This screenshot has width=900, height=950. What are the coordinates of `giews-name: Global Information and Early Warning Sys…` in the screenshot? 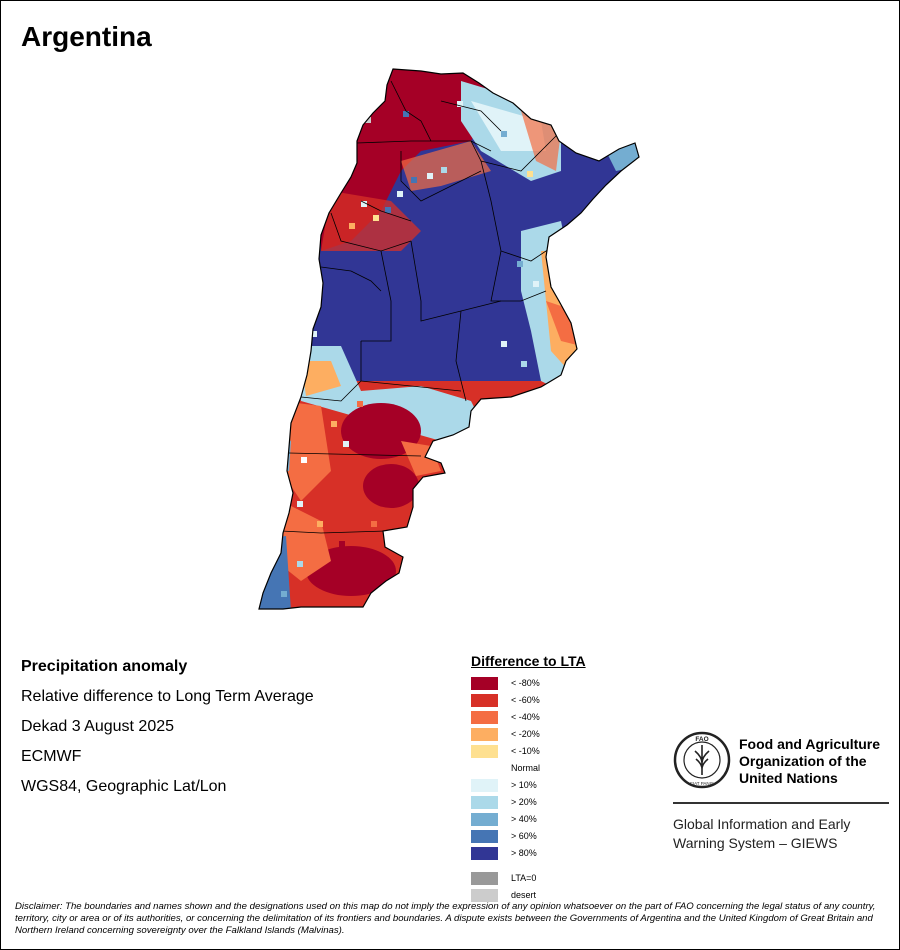 It's located at (761, 834).